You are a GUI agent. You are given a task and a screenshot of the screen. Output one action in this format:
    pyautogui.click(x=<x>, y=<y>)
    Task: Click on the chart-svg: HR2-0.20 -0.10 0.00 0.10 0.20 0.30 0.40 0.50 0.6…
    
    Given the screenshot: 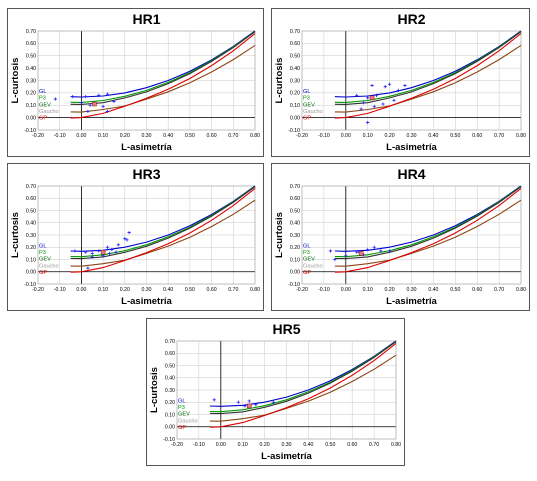 What is the action you would take?
    pyautogui.click(x=400, y=82)
    